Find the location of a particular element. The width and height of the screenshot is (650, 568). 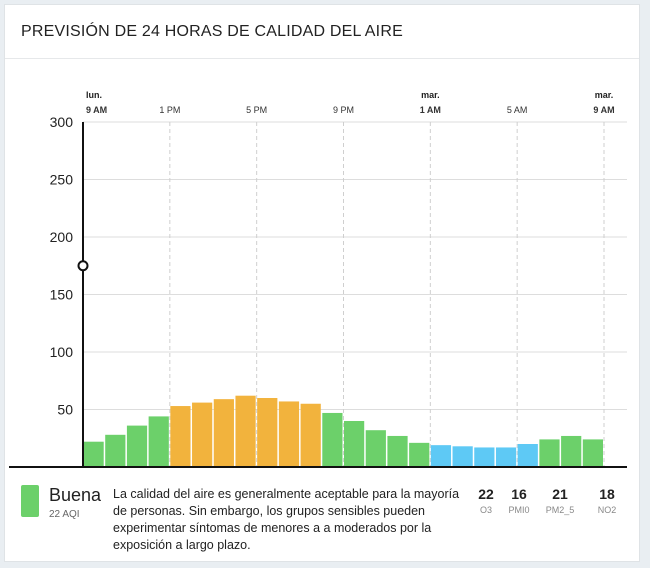

x-tick-time: 5 AM is located at coordinates (517, 110).